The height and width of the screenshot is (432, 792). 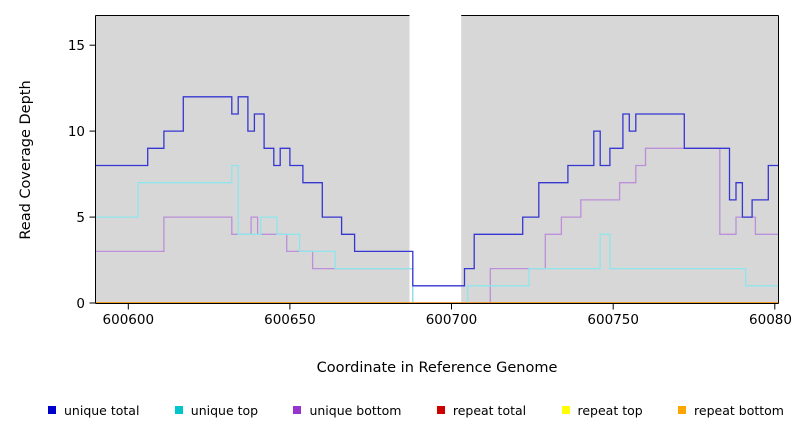 I want to click on y-tick-label: 10, so click(x=76, y=132).